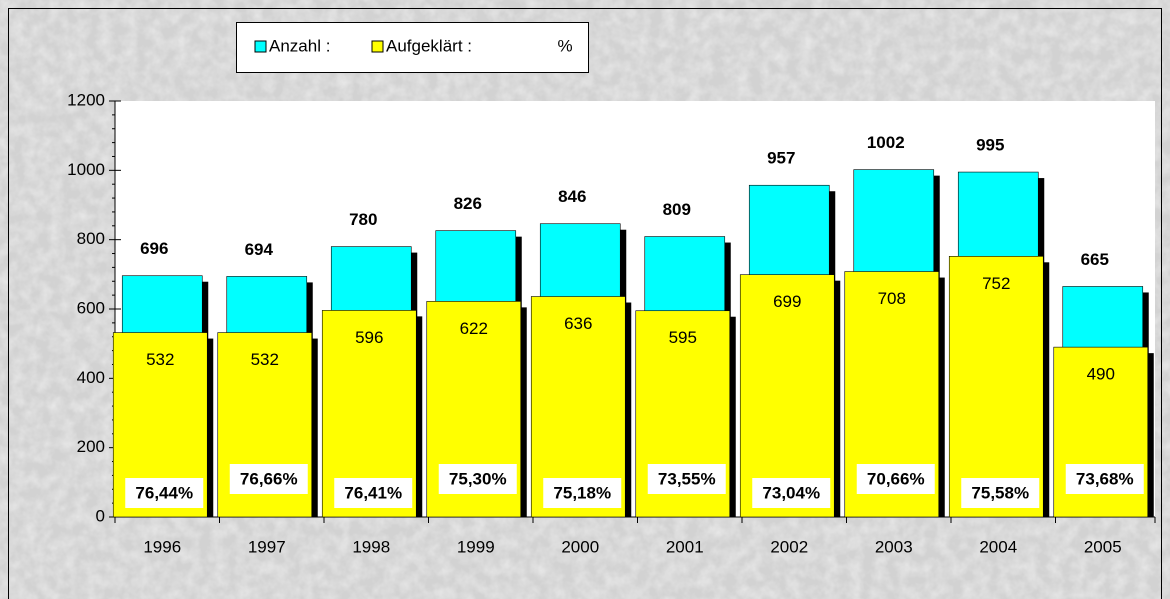 The image size is (1170, 599). I want to click on percent-label: 75,58%, so click(1000, 492).